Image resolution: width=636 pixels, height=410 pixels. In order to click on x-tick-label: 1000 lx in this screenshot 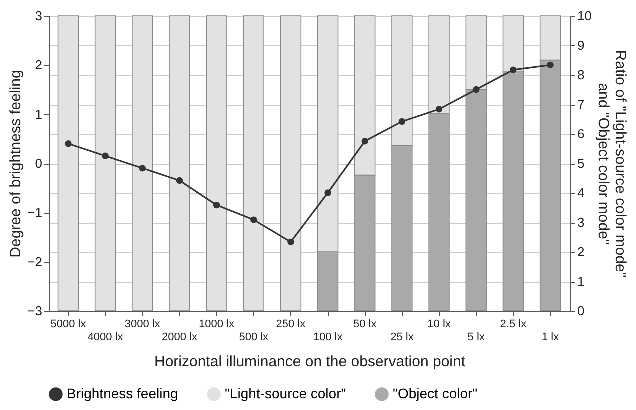, I will do `click(217, 324)`.